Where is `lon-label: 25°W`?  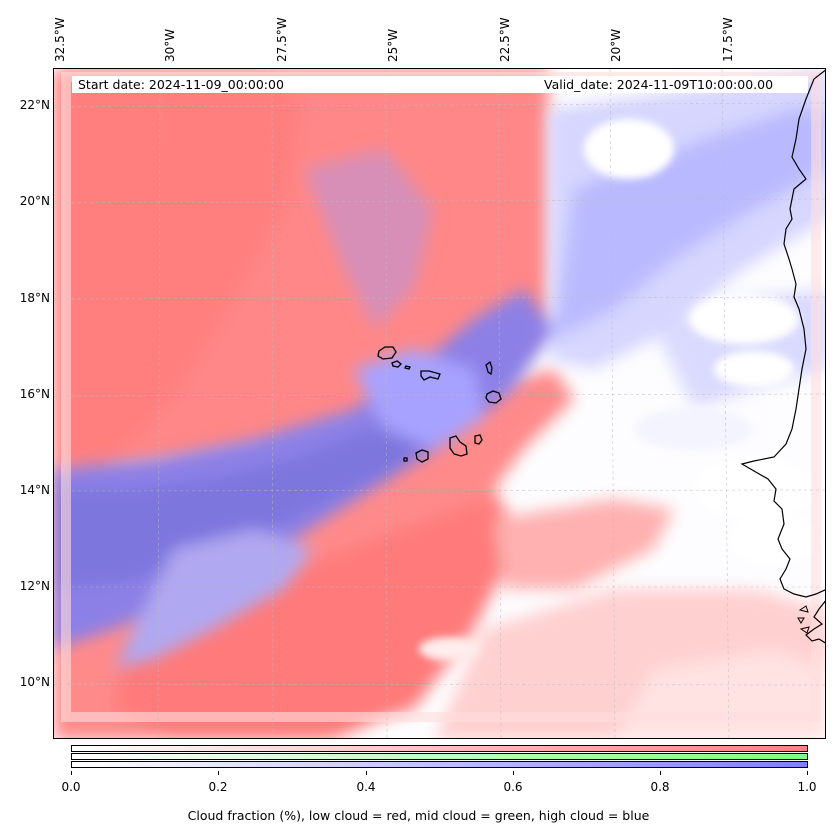
lon-label: 25°W is located at coordinates (393, 45).